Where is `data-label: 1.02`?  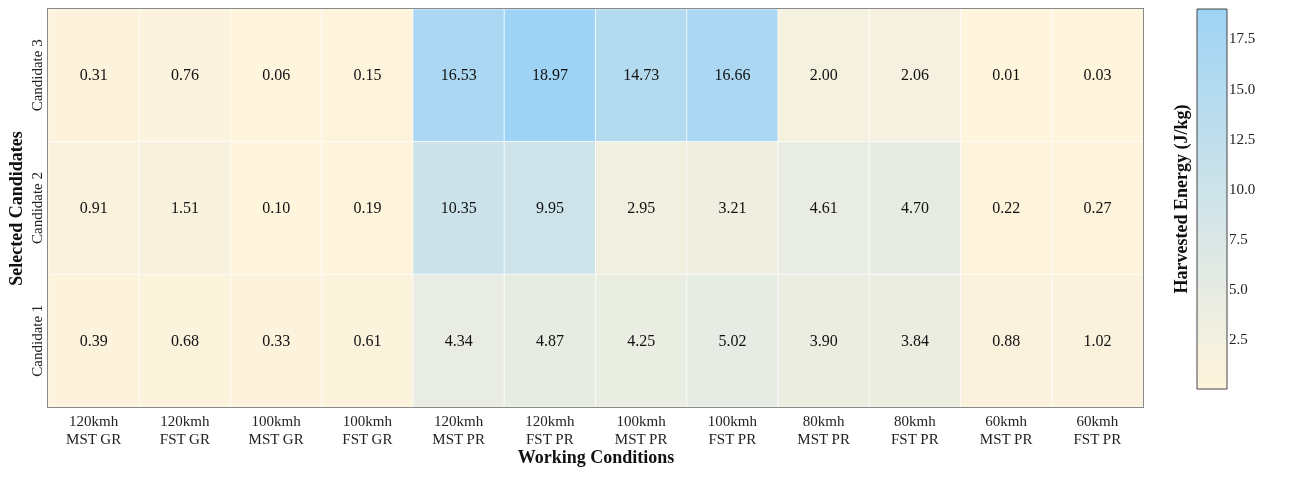 data-label: 1.02 is located at coordinates (1097, 340).